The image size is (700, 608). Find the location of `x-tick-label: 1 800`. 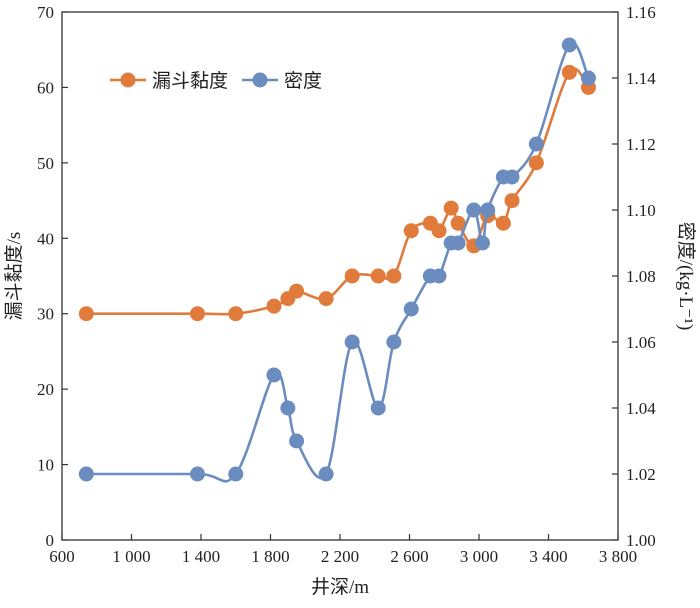

x-tick-label: 1 800 is located at coordinates (270, 556).